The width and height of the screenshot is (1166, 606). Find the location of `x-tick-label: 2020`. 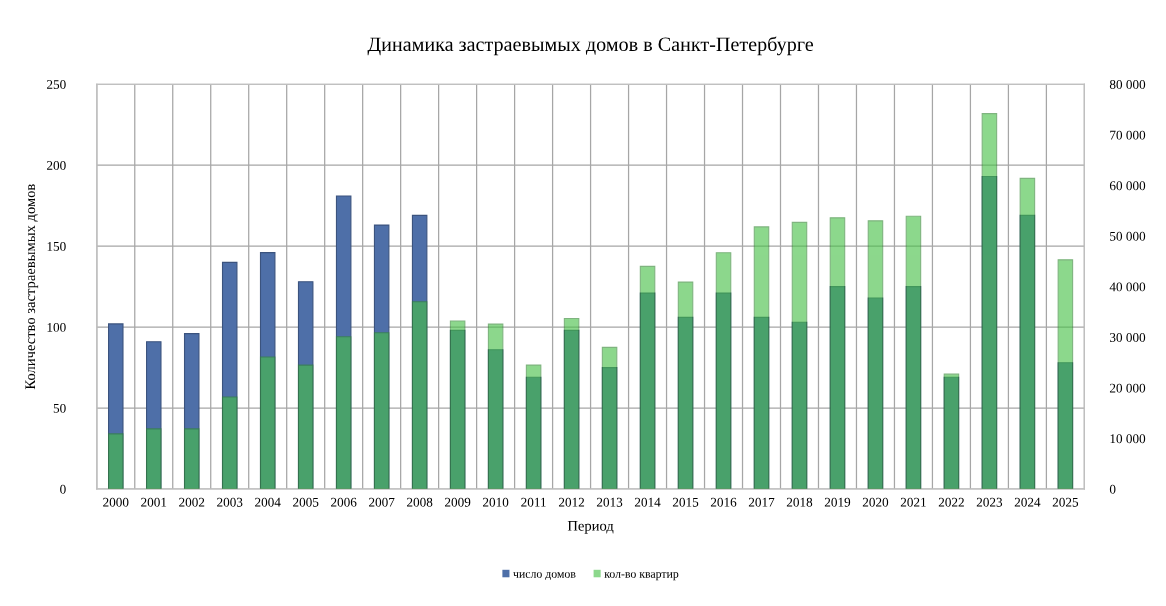

x-tick-label: 2020 is located at coordinates (875, 502).